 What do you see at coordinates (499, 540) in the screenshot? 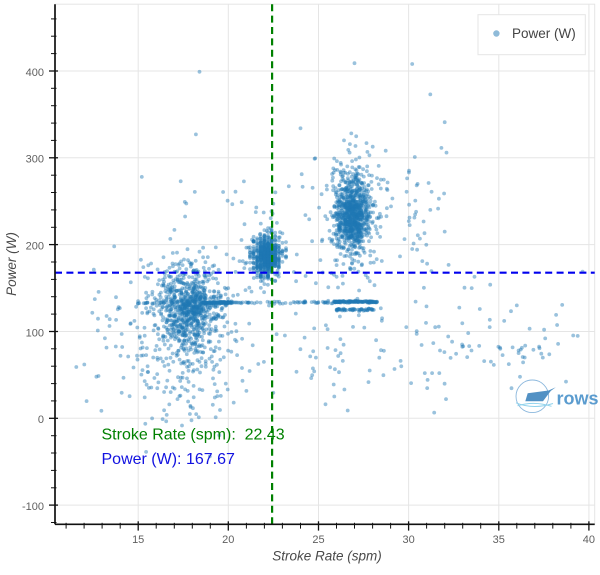
I see `svg-text: 35` at bounding box center [499, 540].